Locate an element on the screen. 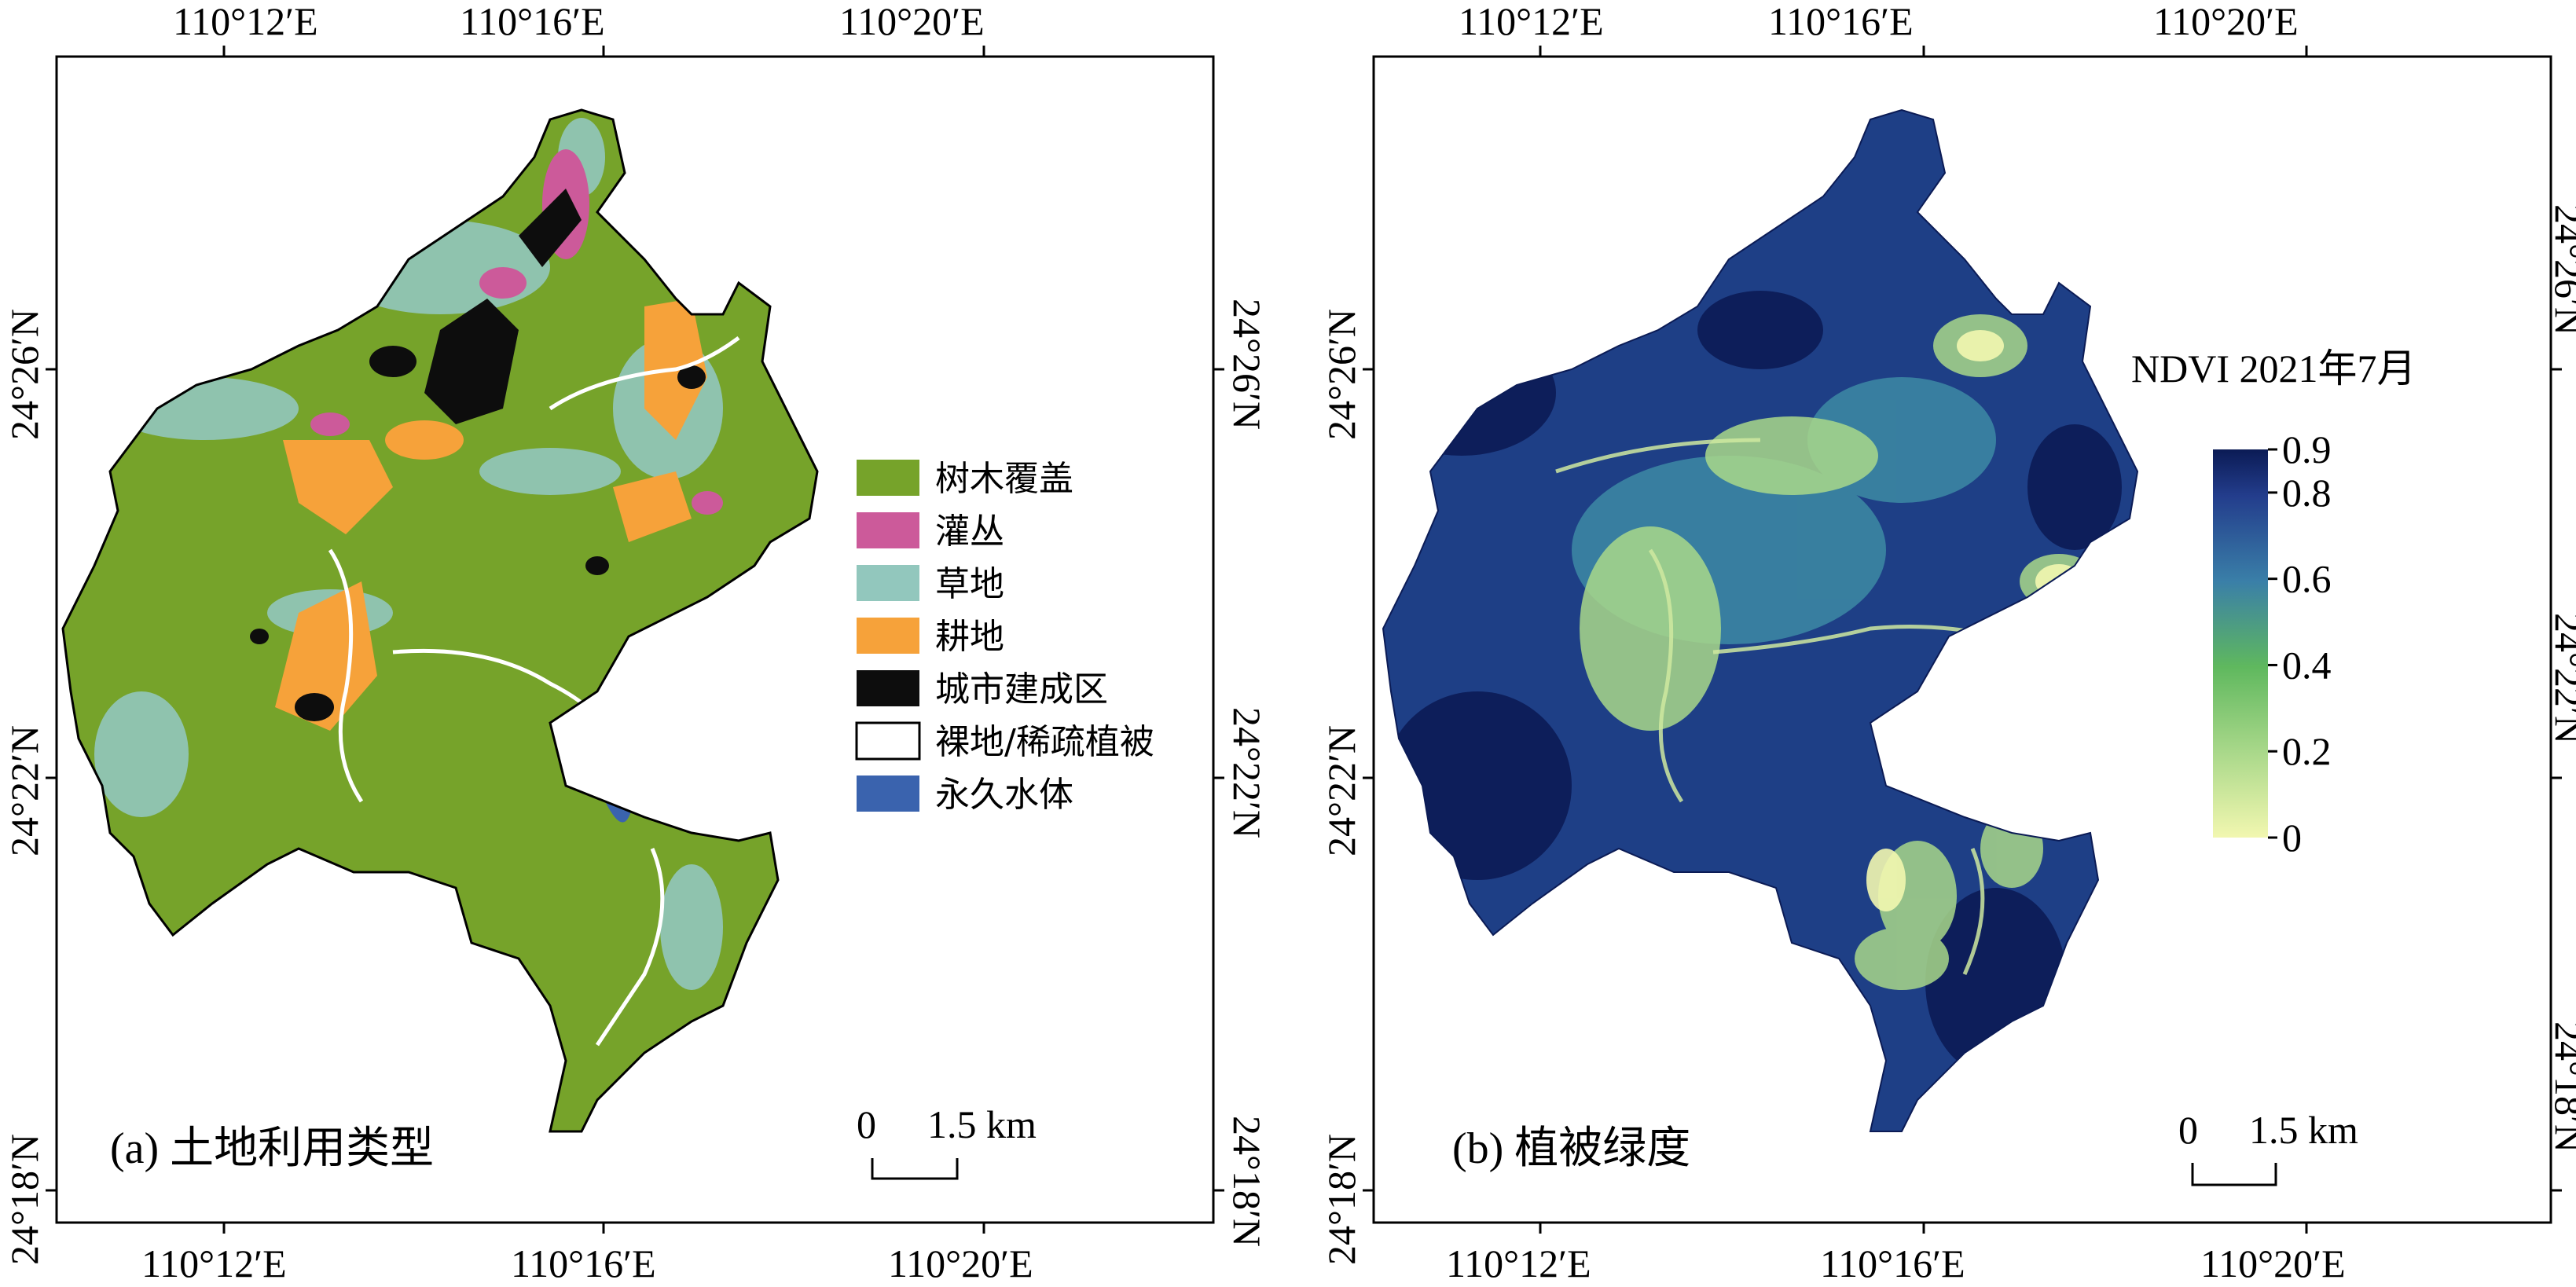  right-tick-b-2: 24°22′N is located at coordinates (2561, 678).